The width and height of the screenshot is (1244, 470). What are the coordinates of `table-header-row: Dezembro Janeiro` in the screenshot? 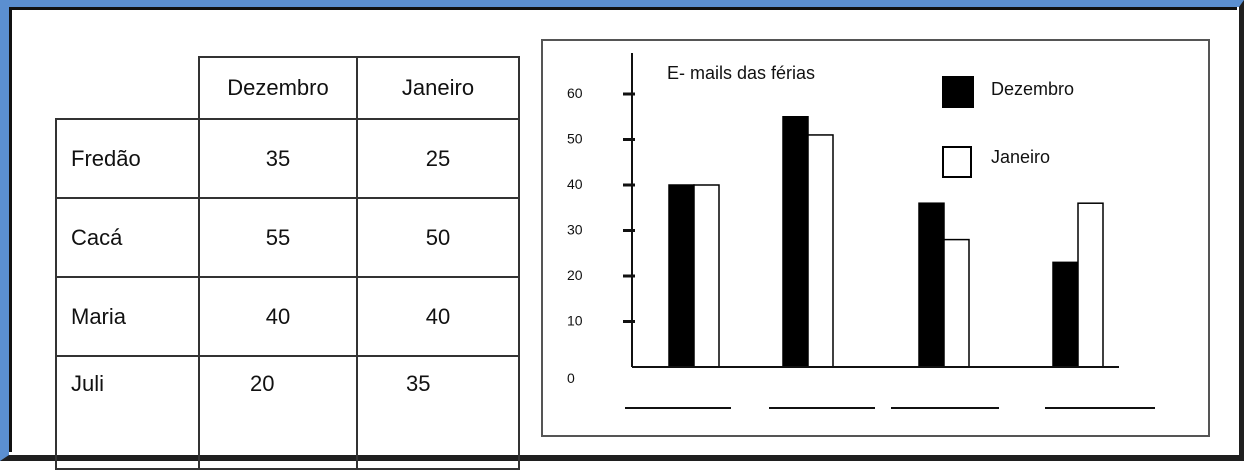 It's located at (288, 88).